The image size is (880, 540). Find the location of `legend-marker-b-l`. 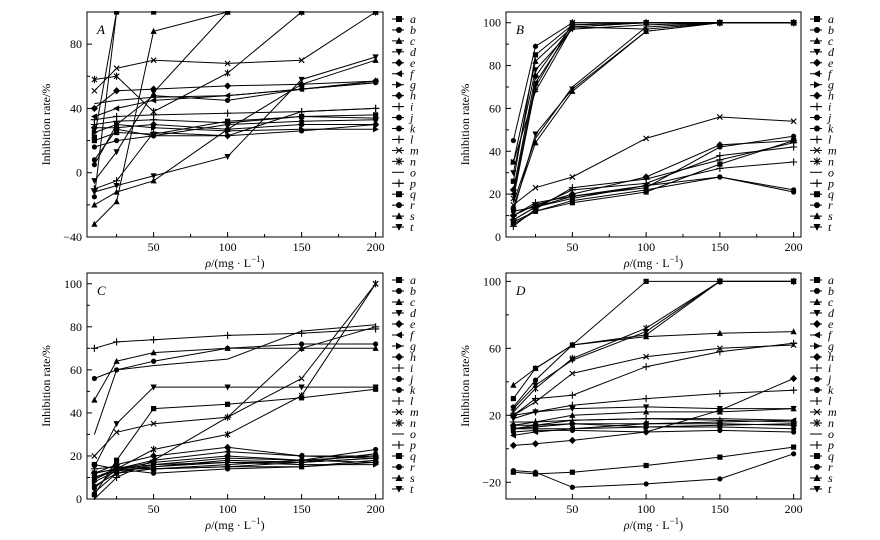

legend-marker-b-l is located at coordinates (817, 139).